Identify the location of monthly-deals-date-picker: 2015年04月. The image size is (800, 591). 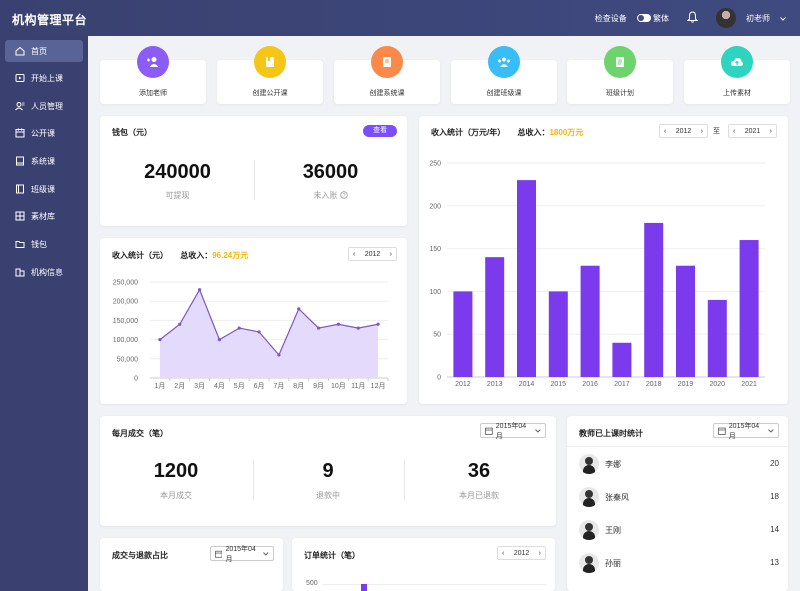
(513, 431).